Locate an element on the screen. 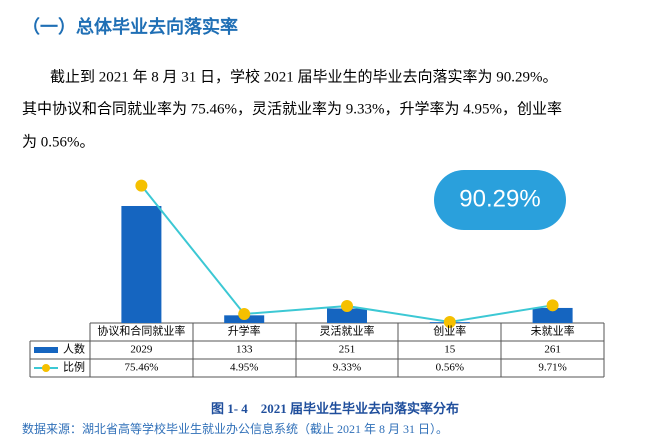 The image size is (670, 448). table-cell: 15 is located at coordinates (450, 350).